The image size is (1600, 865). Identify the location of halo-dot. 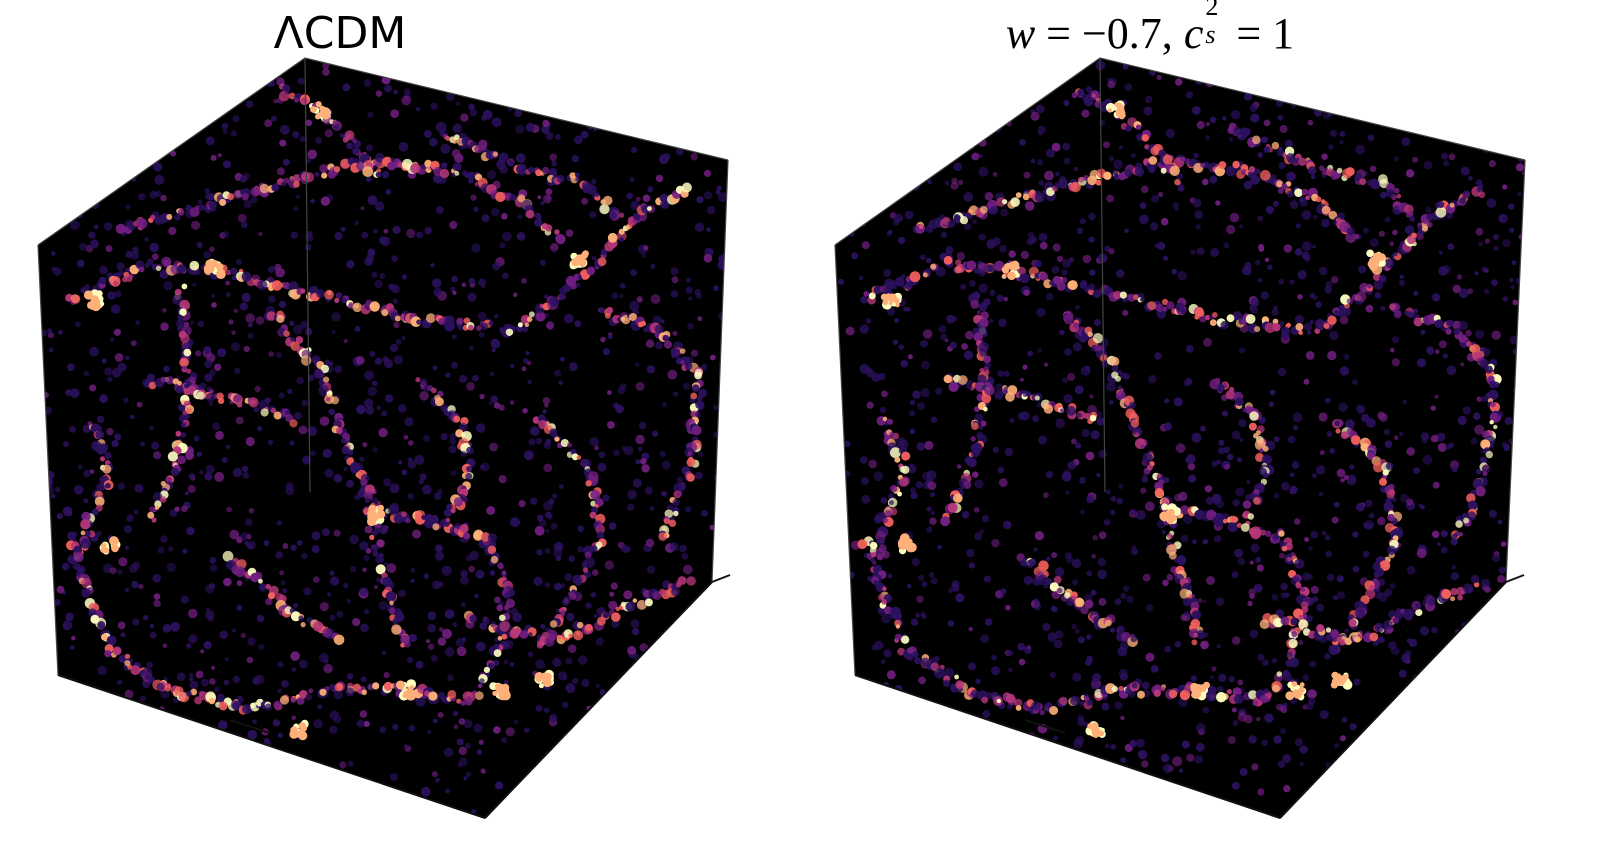
(372, 508).